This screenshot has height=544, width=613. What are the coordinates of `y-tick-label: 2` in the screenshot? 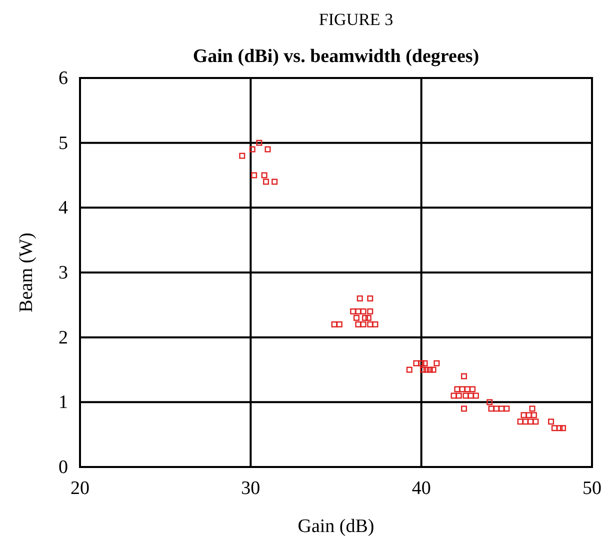 It's located at (63, 337).